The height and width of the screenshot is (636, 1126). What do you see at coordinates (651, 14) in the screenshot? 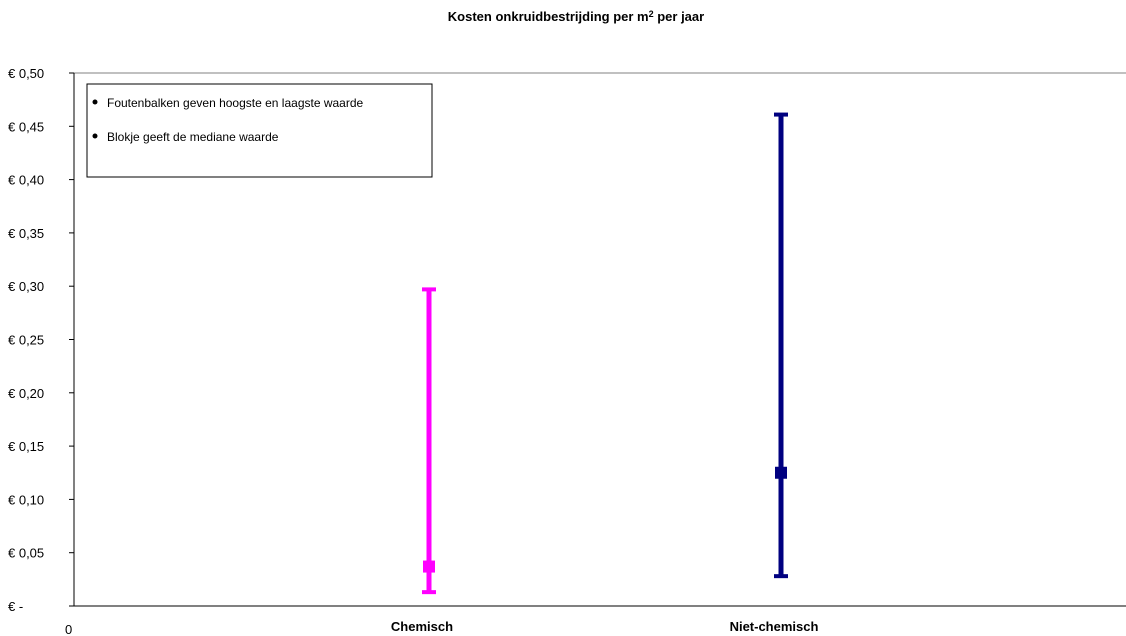
I see `chart-title-superscript: 2` at bounding box center [651, 14].